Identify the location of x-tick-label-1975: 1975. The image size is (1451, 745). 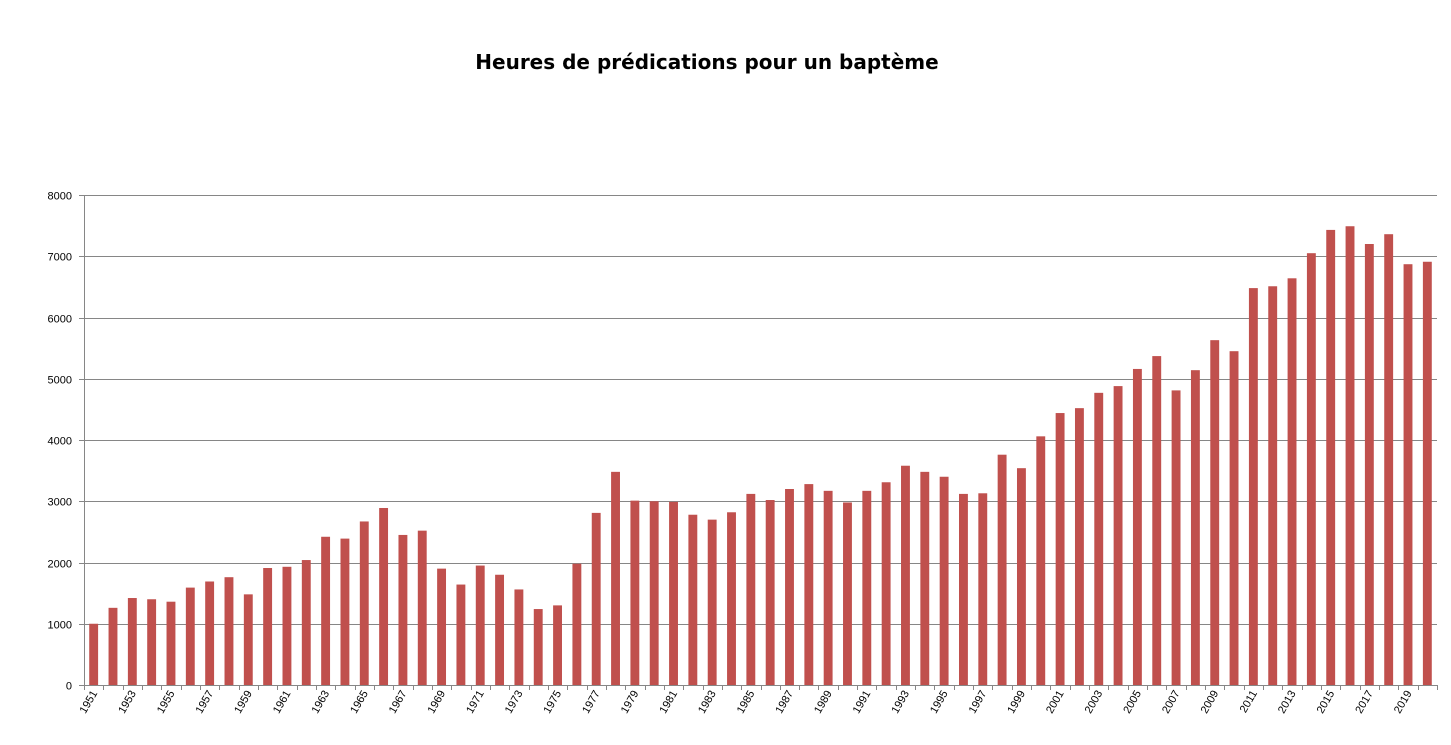
(553, 702).